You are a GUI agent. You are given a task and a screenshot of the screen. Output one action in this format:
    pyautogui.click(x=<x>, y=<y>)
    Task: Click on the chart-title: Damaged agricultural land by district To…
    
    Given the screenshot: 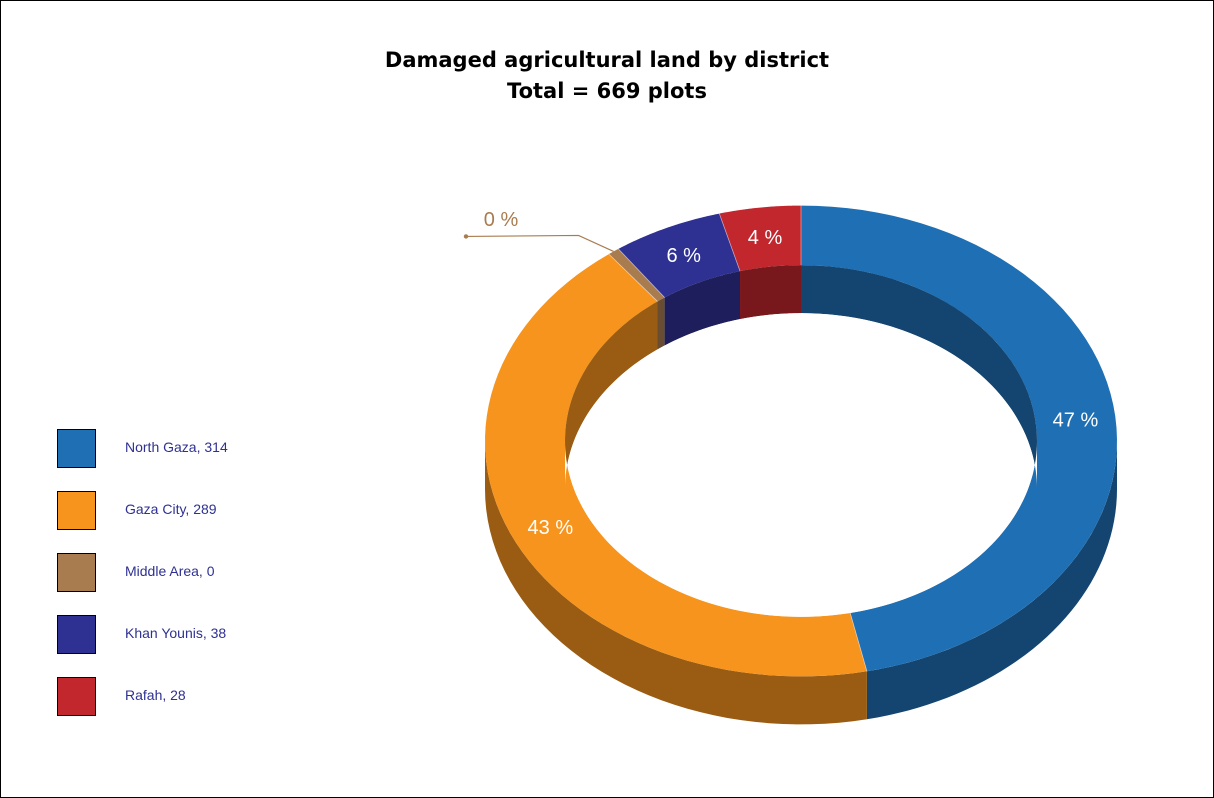 What is the action you would take?
    pyautogui.click(x=607, y=76)
    